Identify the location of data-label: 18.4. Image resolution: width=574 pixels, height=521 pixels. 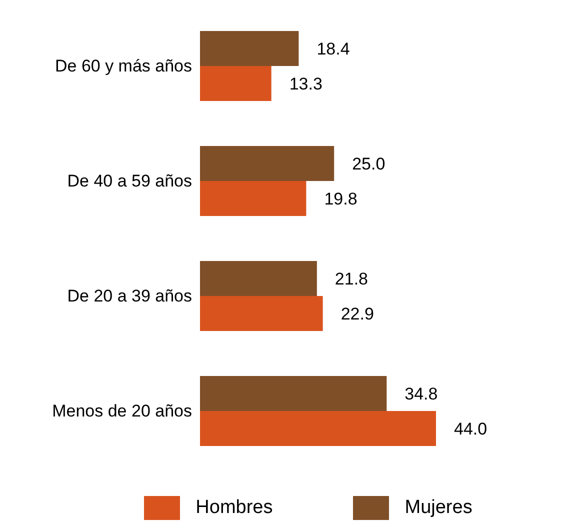
(333, 48).